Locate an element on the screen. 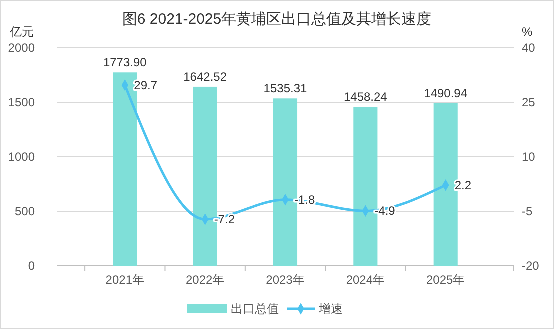 Image resolution: width=554 pixels, height=329 pixels. y2-axis-title: % is located at coordinates (527, 32).